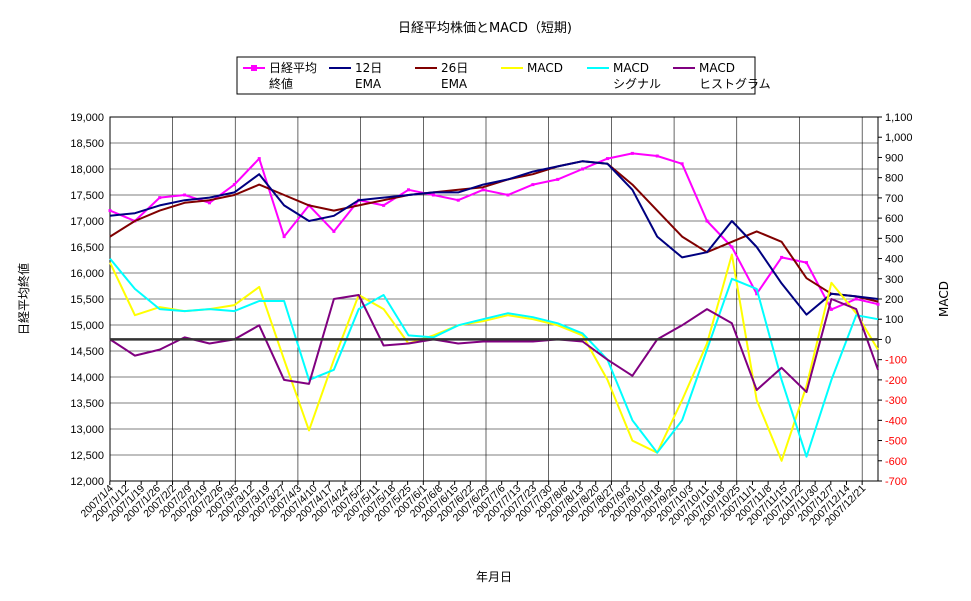 The height and width of the screenshot is (601, 971). What do you see at coordinates (896, 482) in the screenshot?
I see `right-tick-label: -700` at bounding box center [896, 482].